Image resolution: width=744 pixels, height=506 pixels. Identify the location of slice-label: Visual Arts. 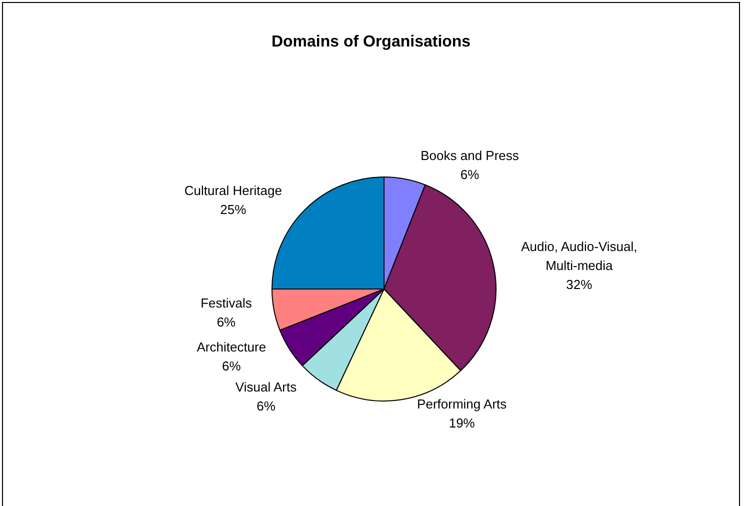
(266, 387).